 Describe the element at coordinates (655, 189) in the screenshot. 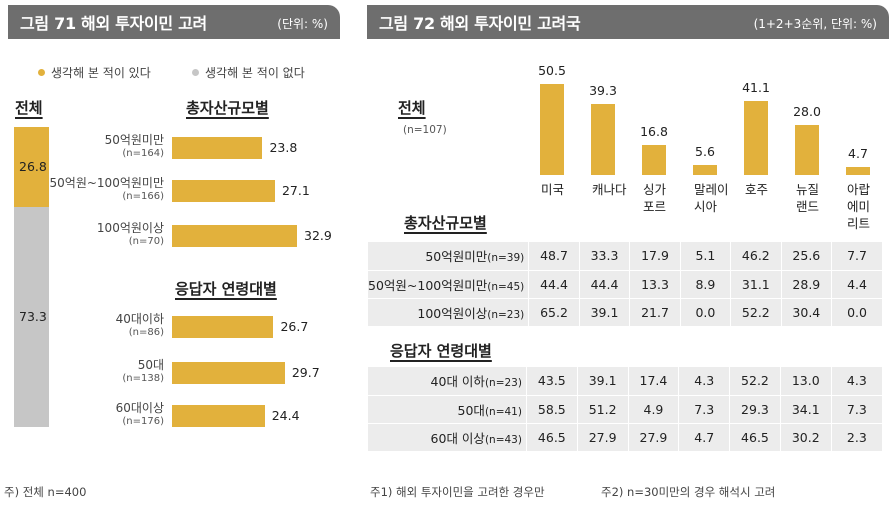

I see `country-name-line: 싱가` at that location.